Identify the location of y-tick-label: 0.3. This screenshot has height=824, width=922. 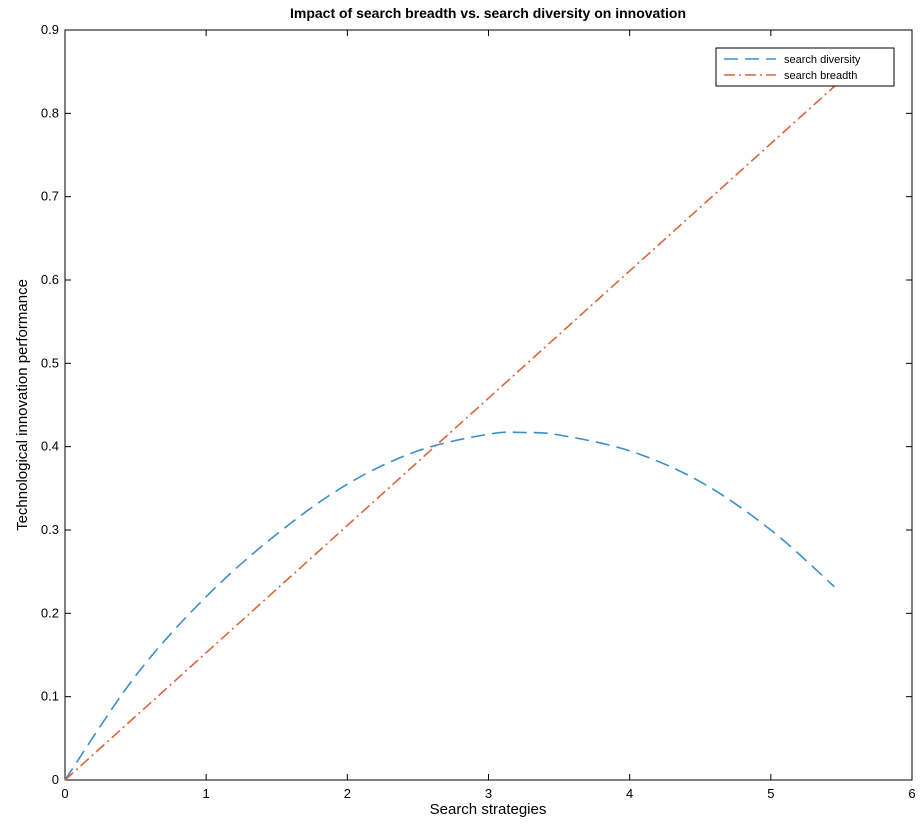
(50, 529).